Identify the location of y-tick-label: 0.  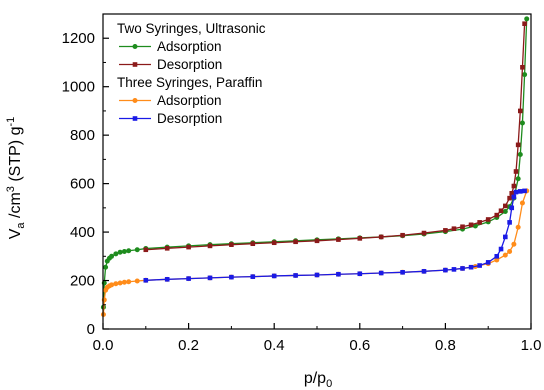
(91, 329).